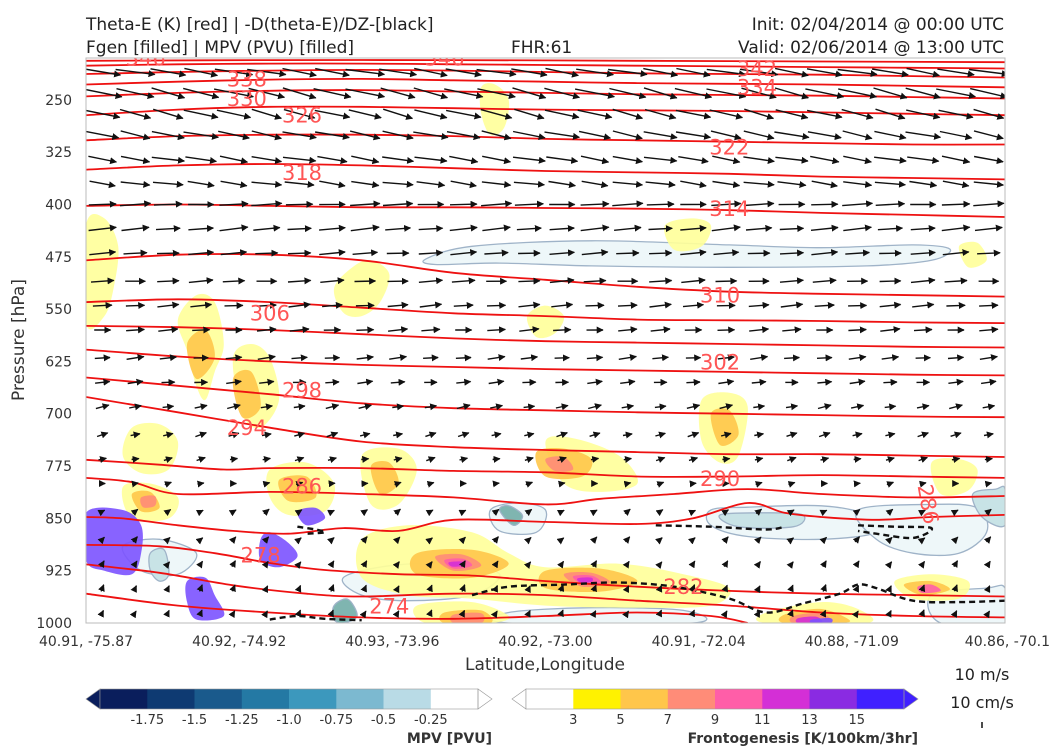 The width and height of the screenshot is (1050, 750). What do you see at coordinates (247, 99) in the screenshot?
I see `theta-e-contour-label: 330` at bounding box center [247, 99].